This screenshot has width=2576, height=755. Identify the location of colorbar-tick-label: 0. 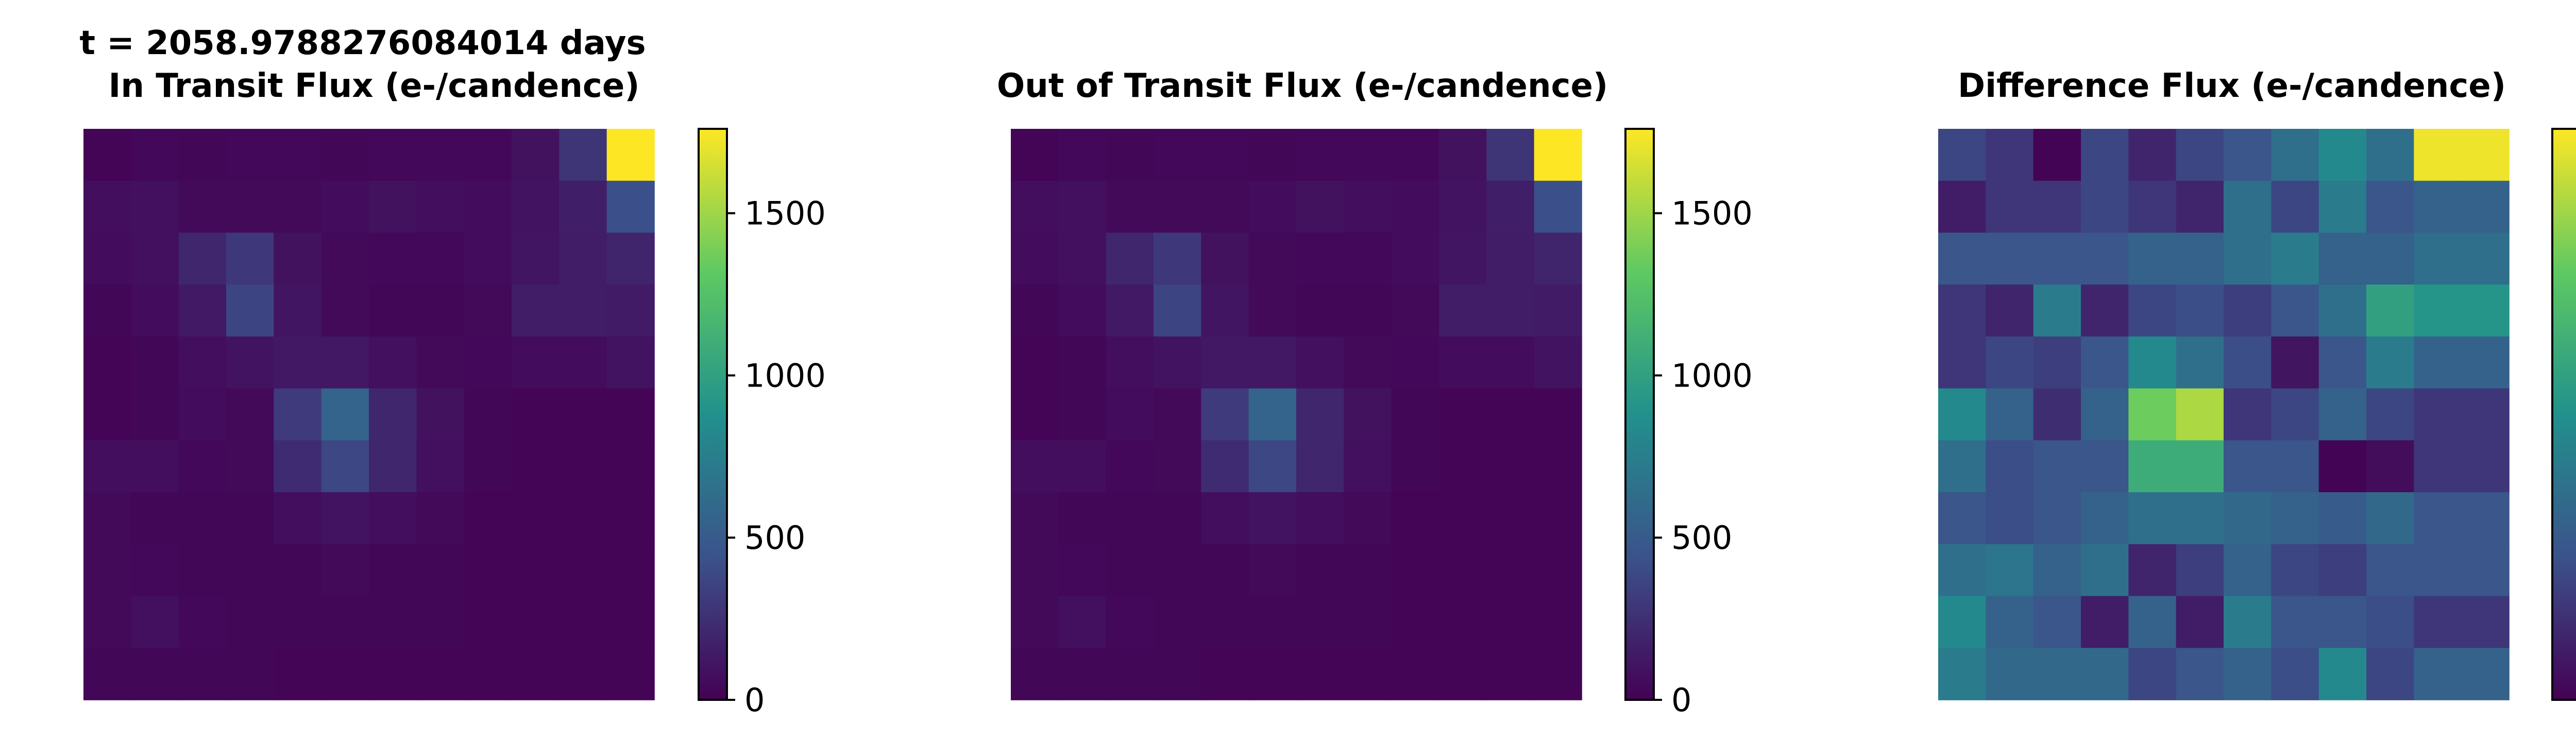
(754, 700).